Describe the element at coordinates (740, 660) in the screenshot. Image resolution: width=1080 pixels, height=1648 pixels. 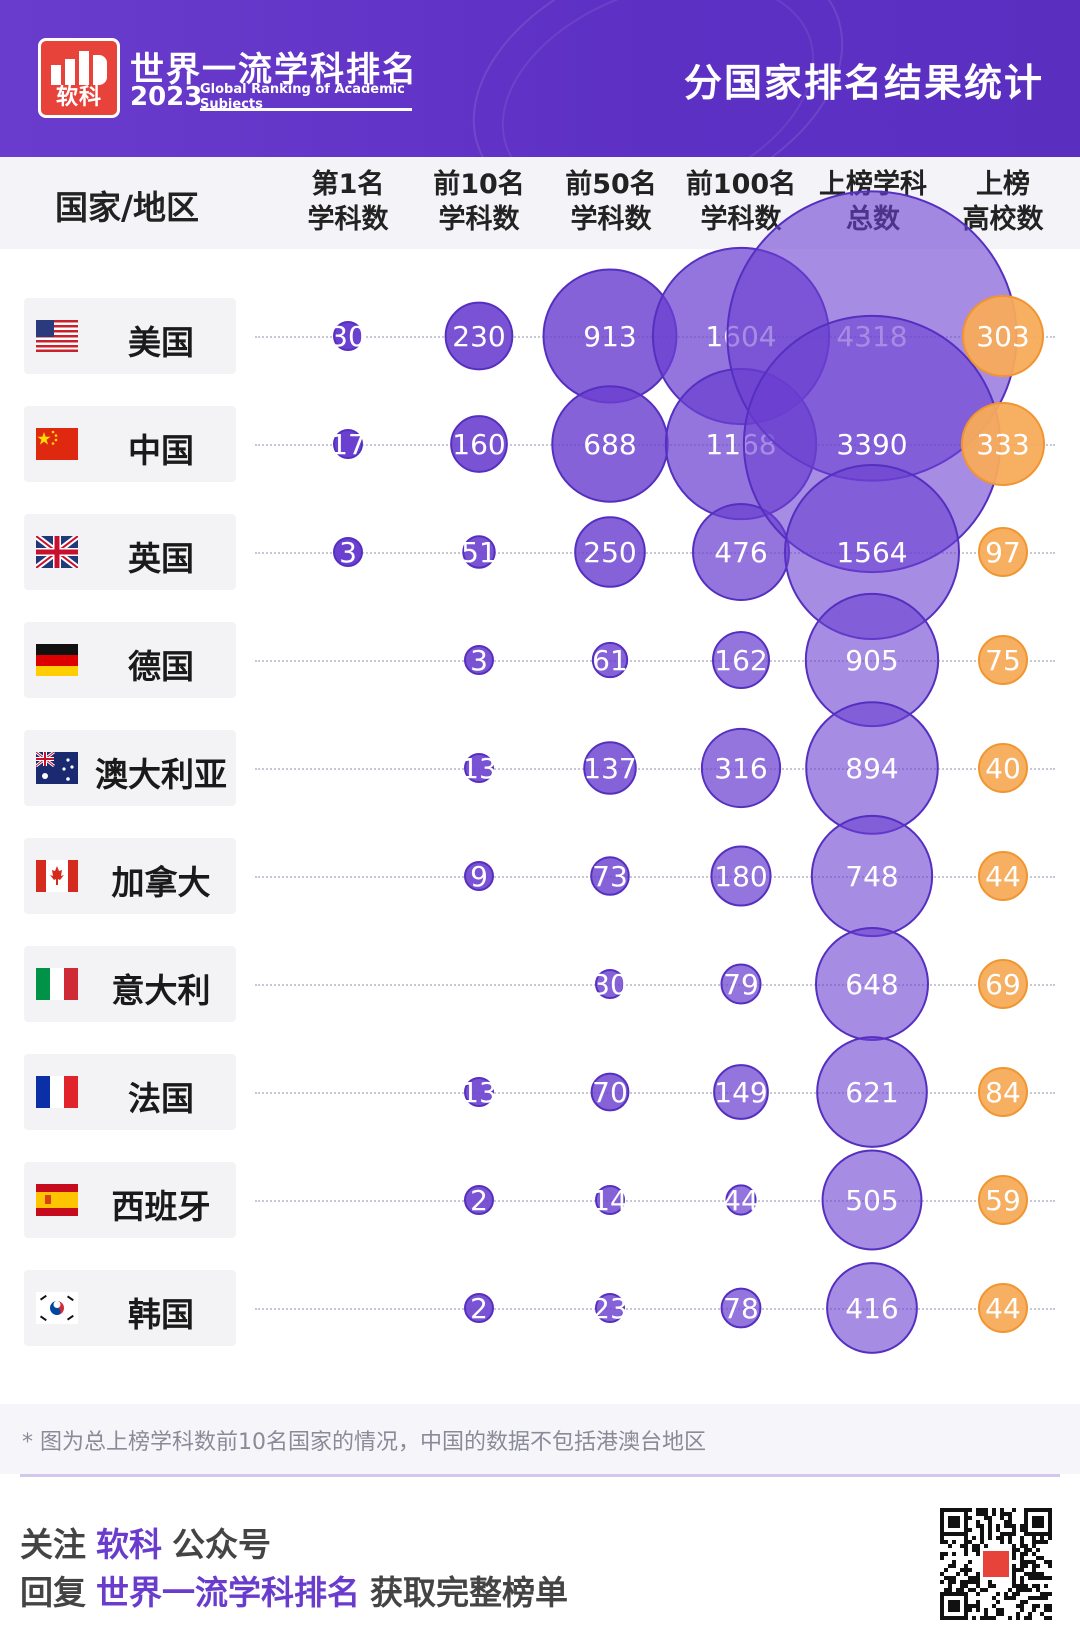
I see `data-label: 162` at that location.